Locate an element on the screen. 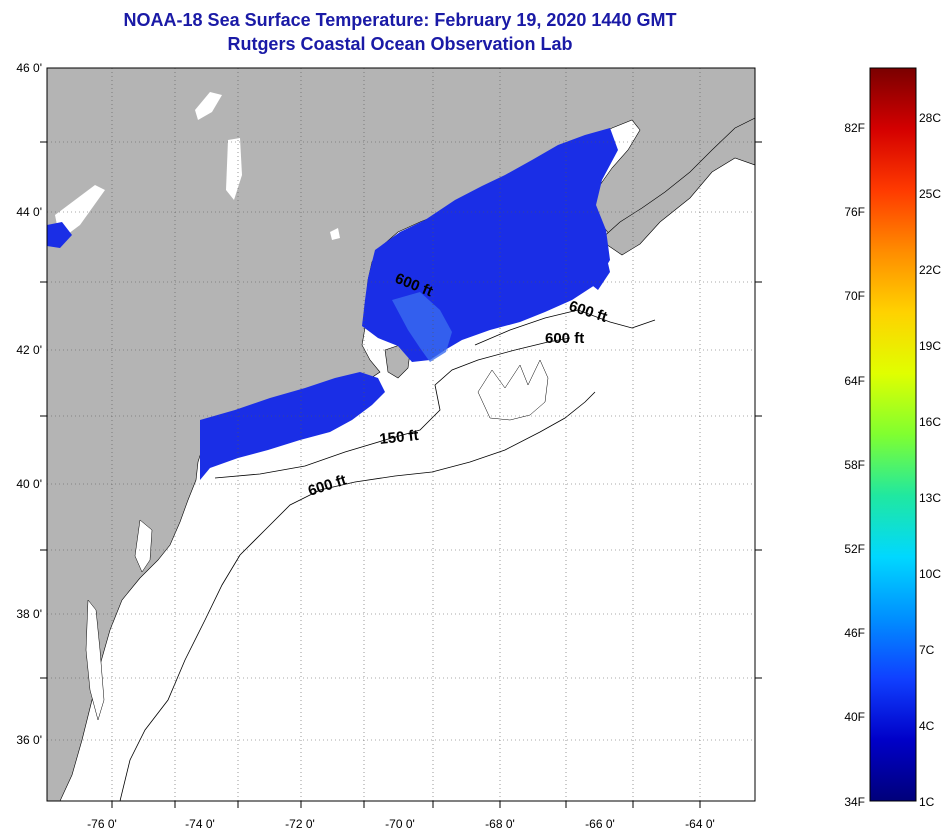 Image resolution: width=944 pixels, height=832 pixels. isobath-label-150: 150 ft is located at coordinates (399, 437).